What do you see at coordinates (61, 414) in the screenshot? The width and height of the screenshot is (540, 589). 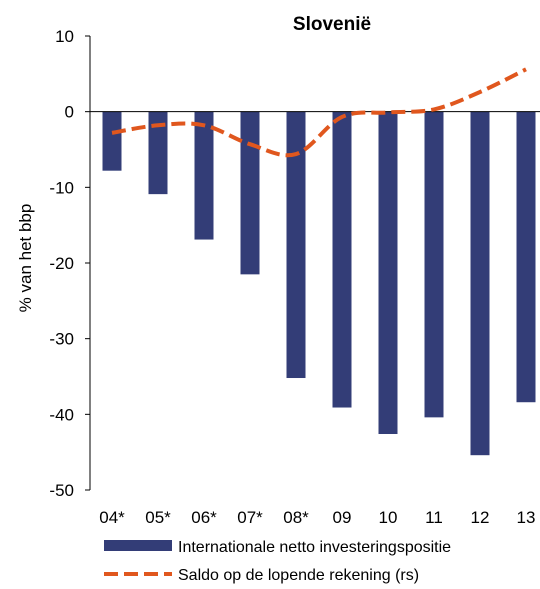 I see `y-tick-label: -40` at bounding box center [61, 414].